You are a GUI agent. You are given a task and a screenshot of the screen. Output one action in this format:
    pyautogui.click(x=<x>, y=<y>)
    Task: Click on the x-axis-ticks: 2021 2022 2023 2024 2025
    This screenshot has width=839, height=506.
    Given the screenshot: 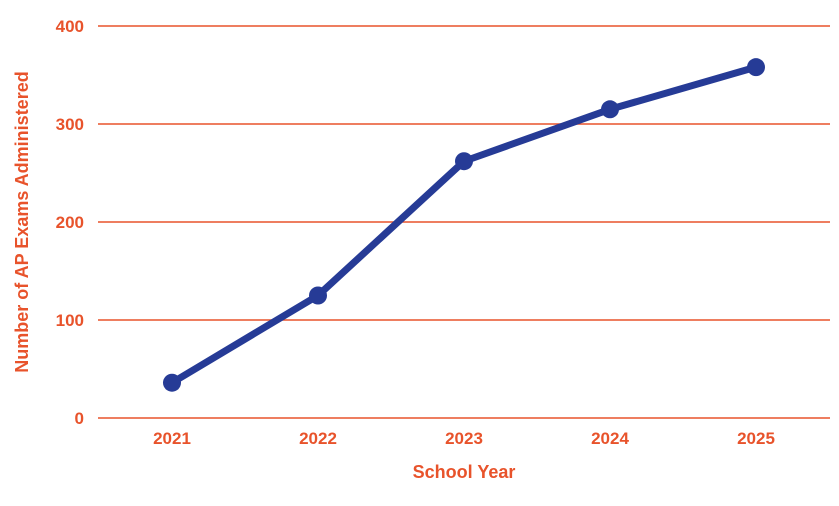 What is the action you would take?
    pyautogui.click(x=464, y=438)
    